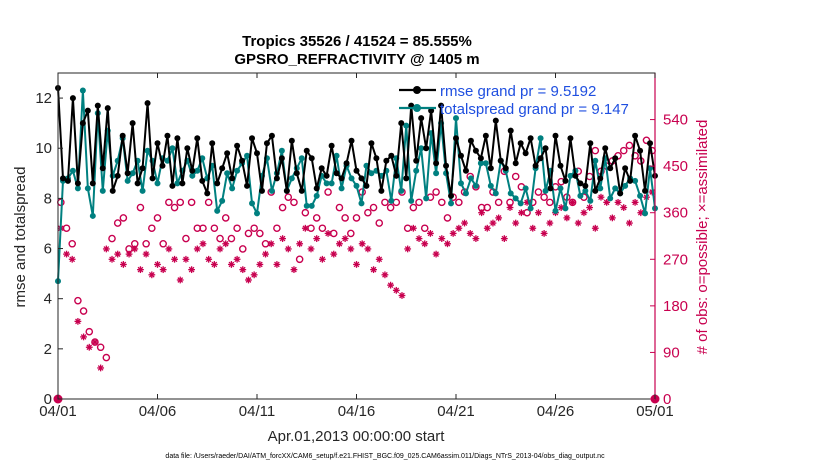 The width and height of the screenshot is (830, 470). What do you see at coordinates (667, 399) in the screenshot?
I see `right-tick-label: 0` at bounding box center [667, 399].